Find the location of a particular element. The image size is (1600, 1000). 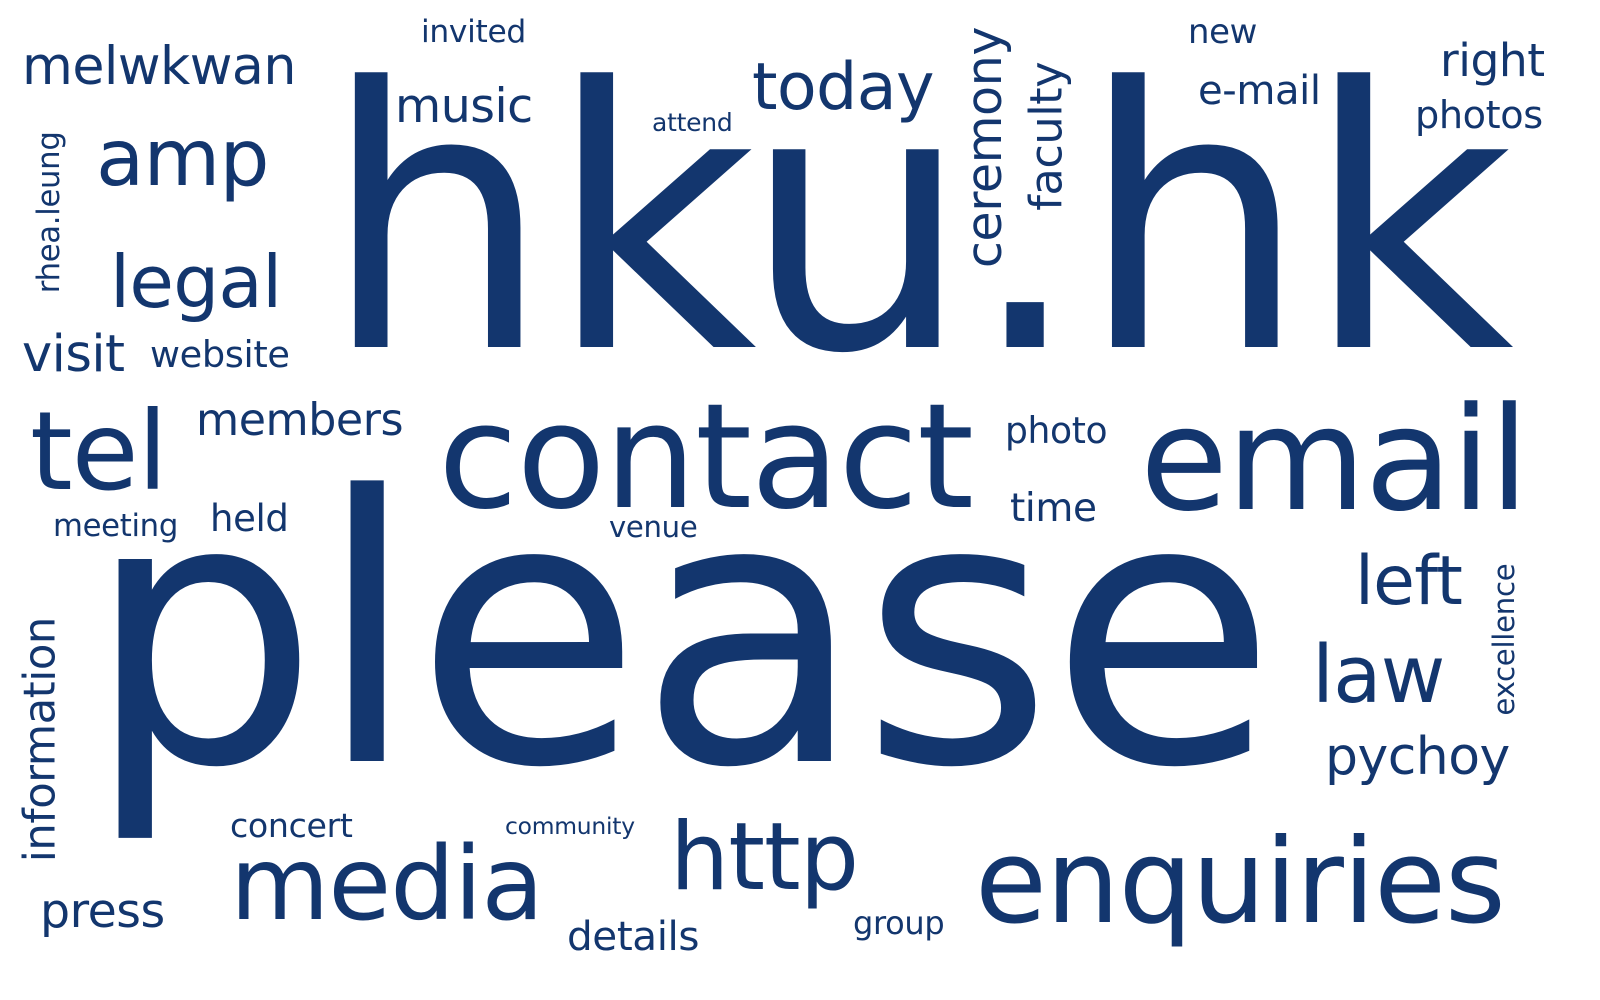

word-venue: venue is located at coordinates (653, 527).